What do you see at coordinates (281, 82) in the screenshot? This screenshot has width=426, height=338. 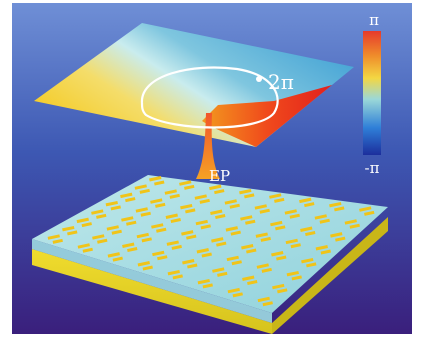 I see `loop-label: 2π` at bounding box center [281, 82].